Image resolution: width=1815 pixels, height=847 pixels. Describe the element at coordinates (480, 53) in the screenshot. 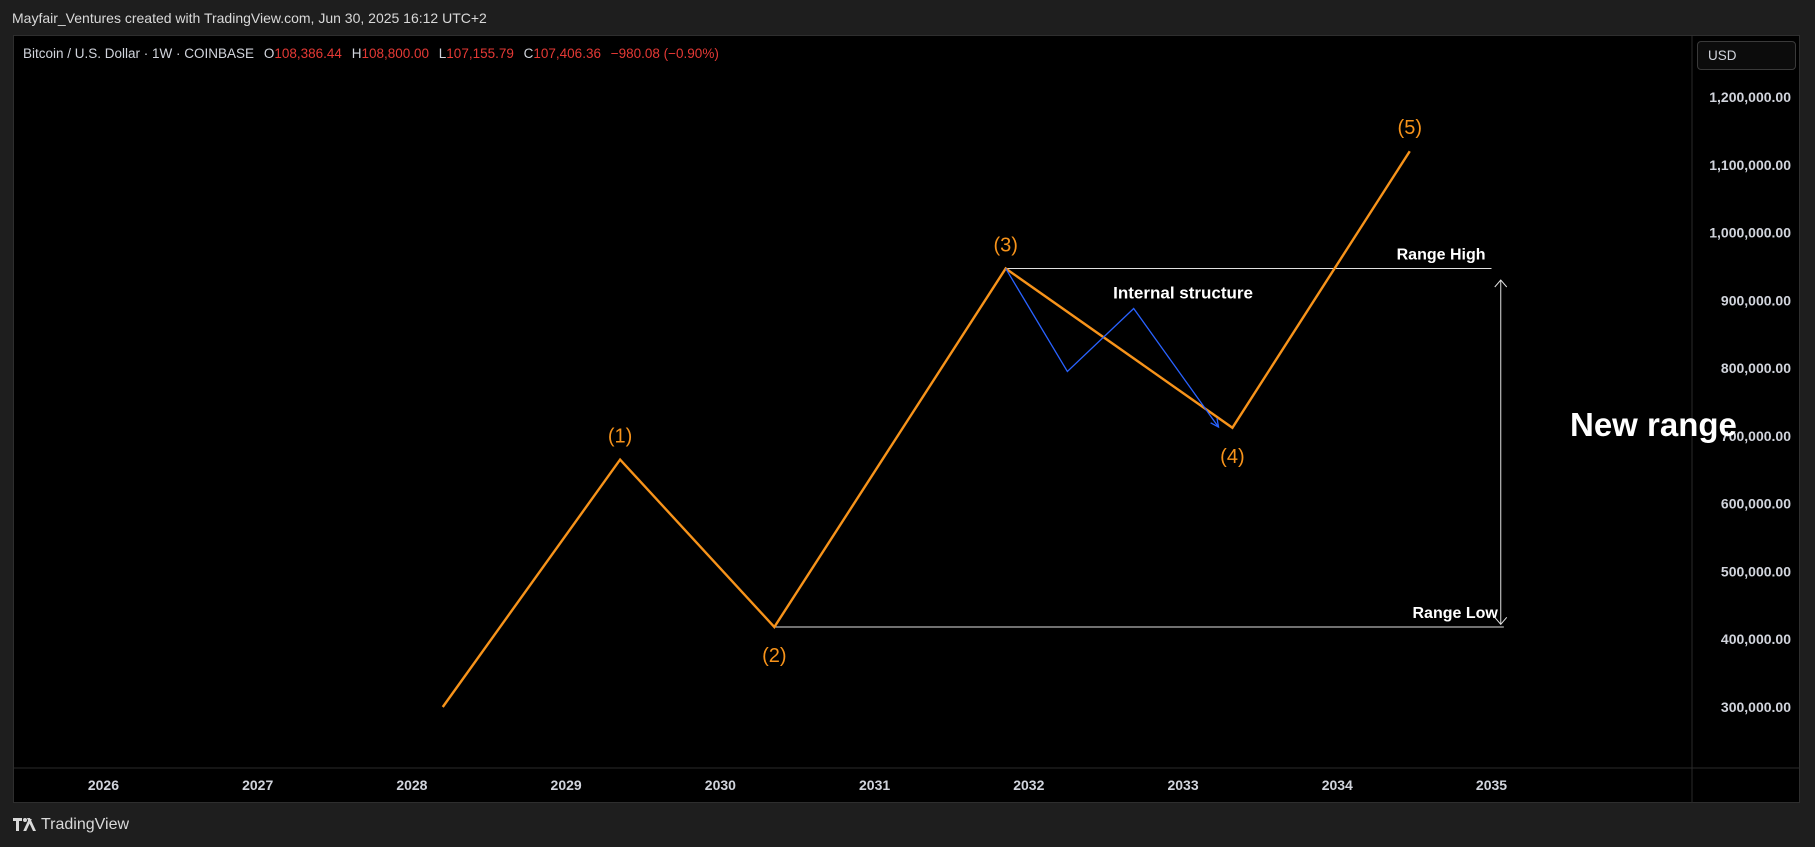

I see `low-value: 107,155.79` at that location.